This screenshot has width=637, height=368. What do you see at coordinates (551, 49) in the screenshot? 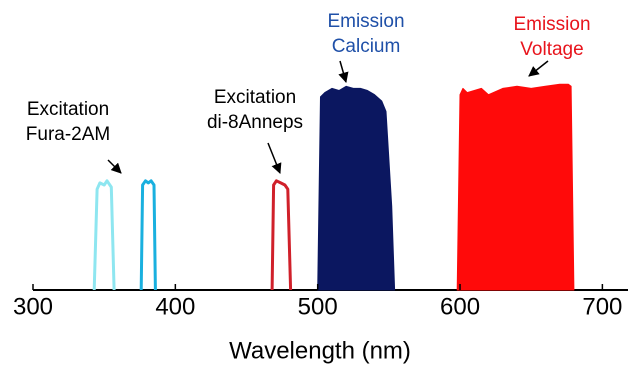
I see `annotation-text: Voltage` at bounding box center [551, 49].